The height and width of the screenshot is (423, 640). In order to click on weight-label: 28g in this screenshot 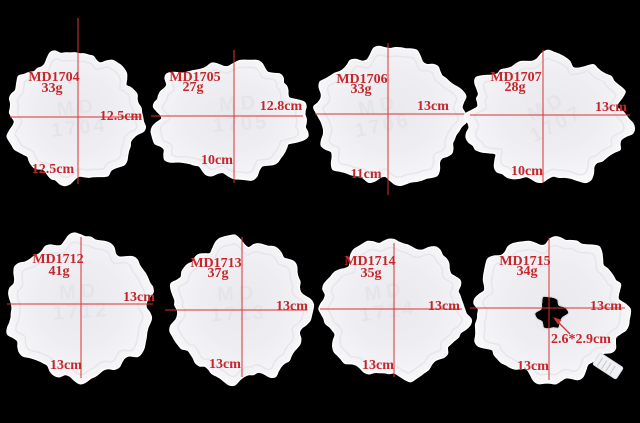, I will do `click(515, 87)`.